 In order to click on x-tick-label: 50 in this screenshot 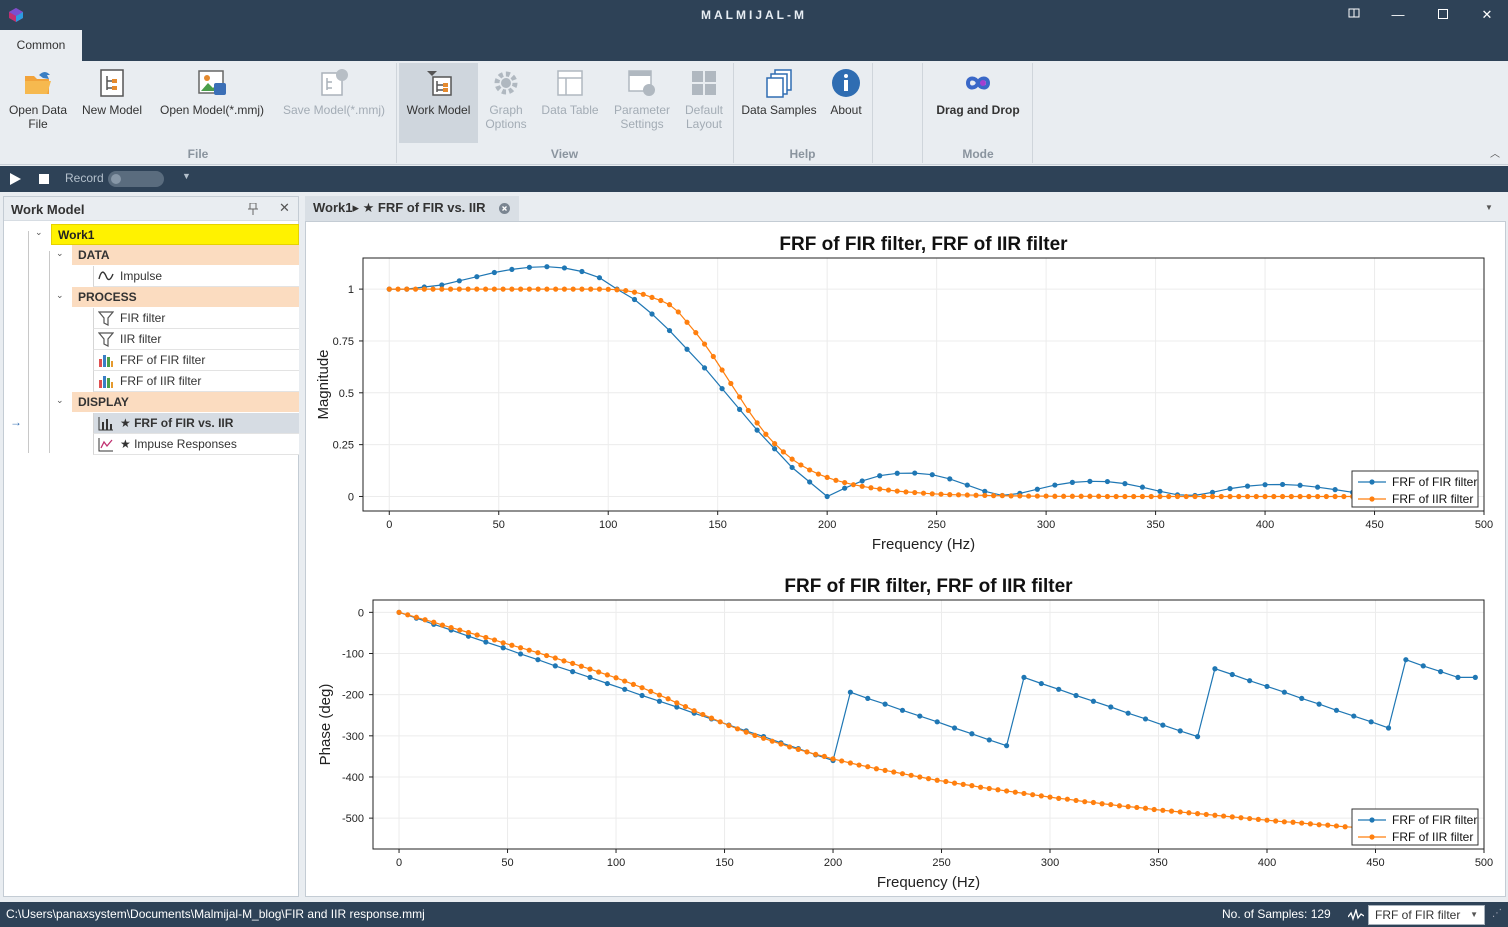, I will do `click(507, 863)`.